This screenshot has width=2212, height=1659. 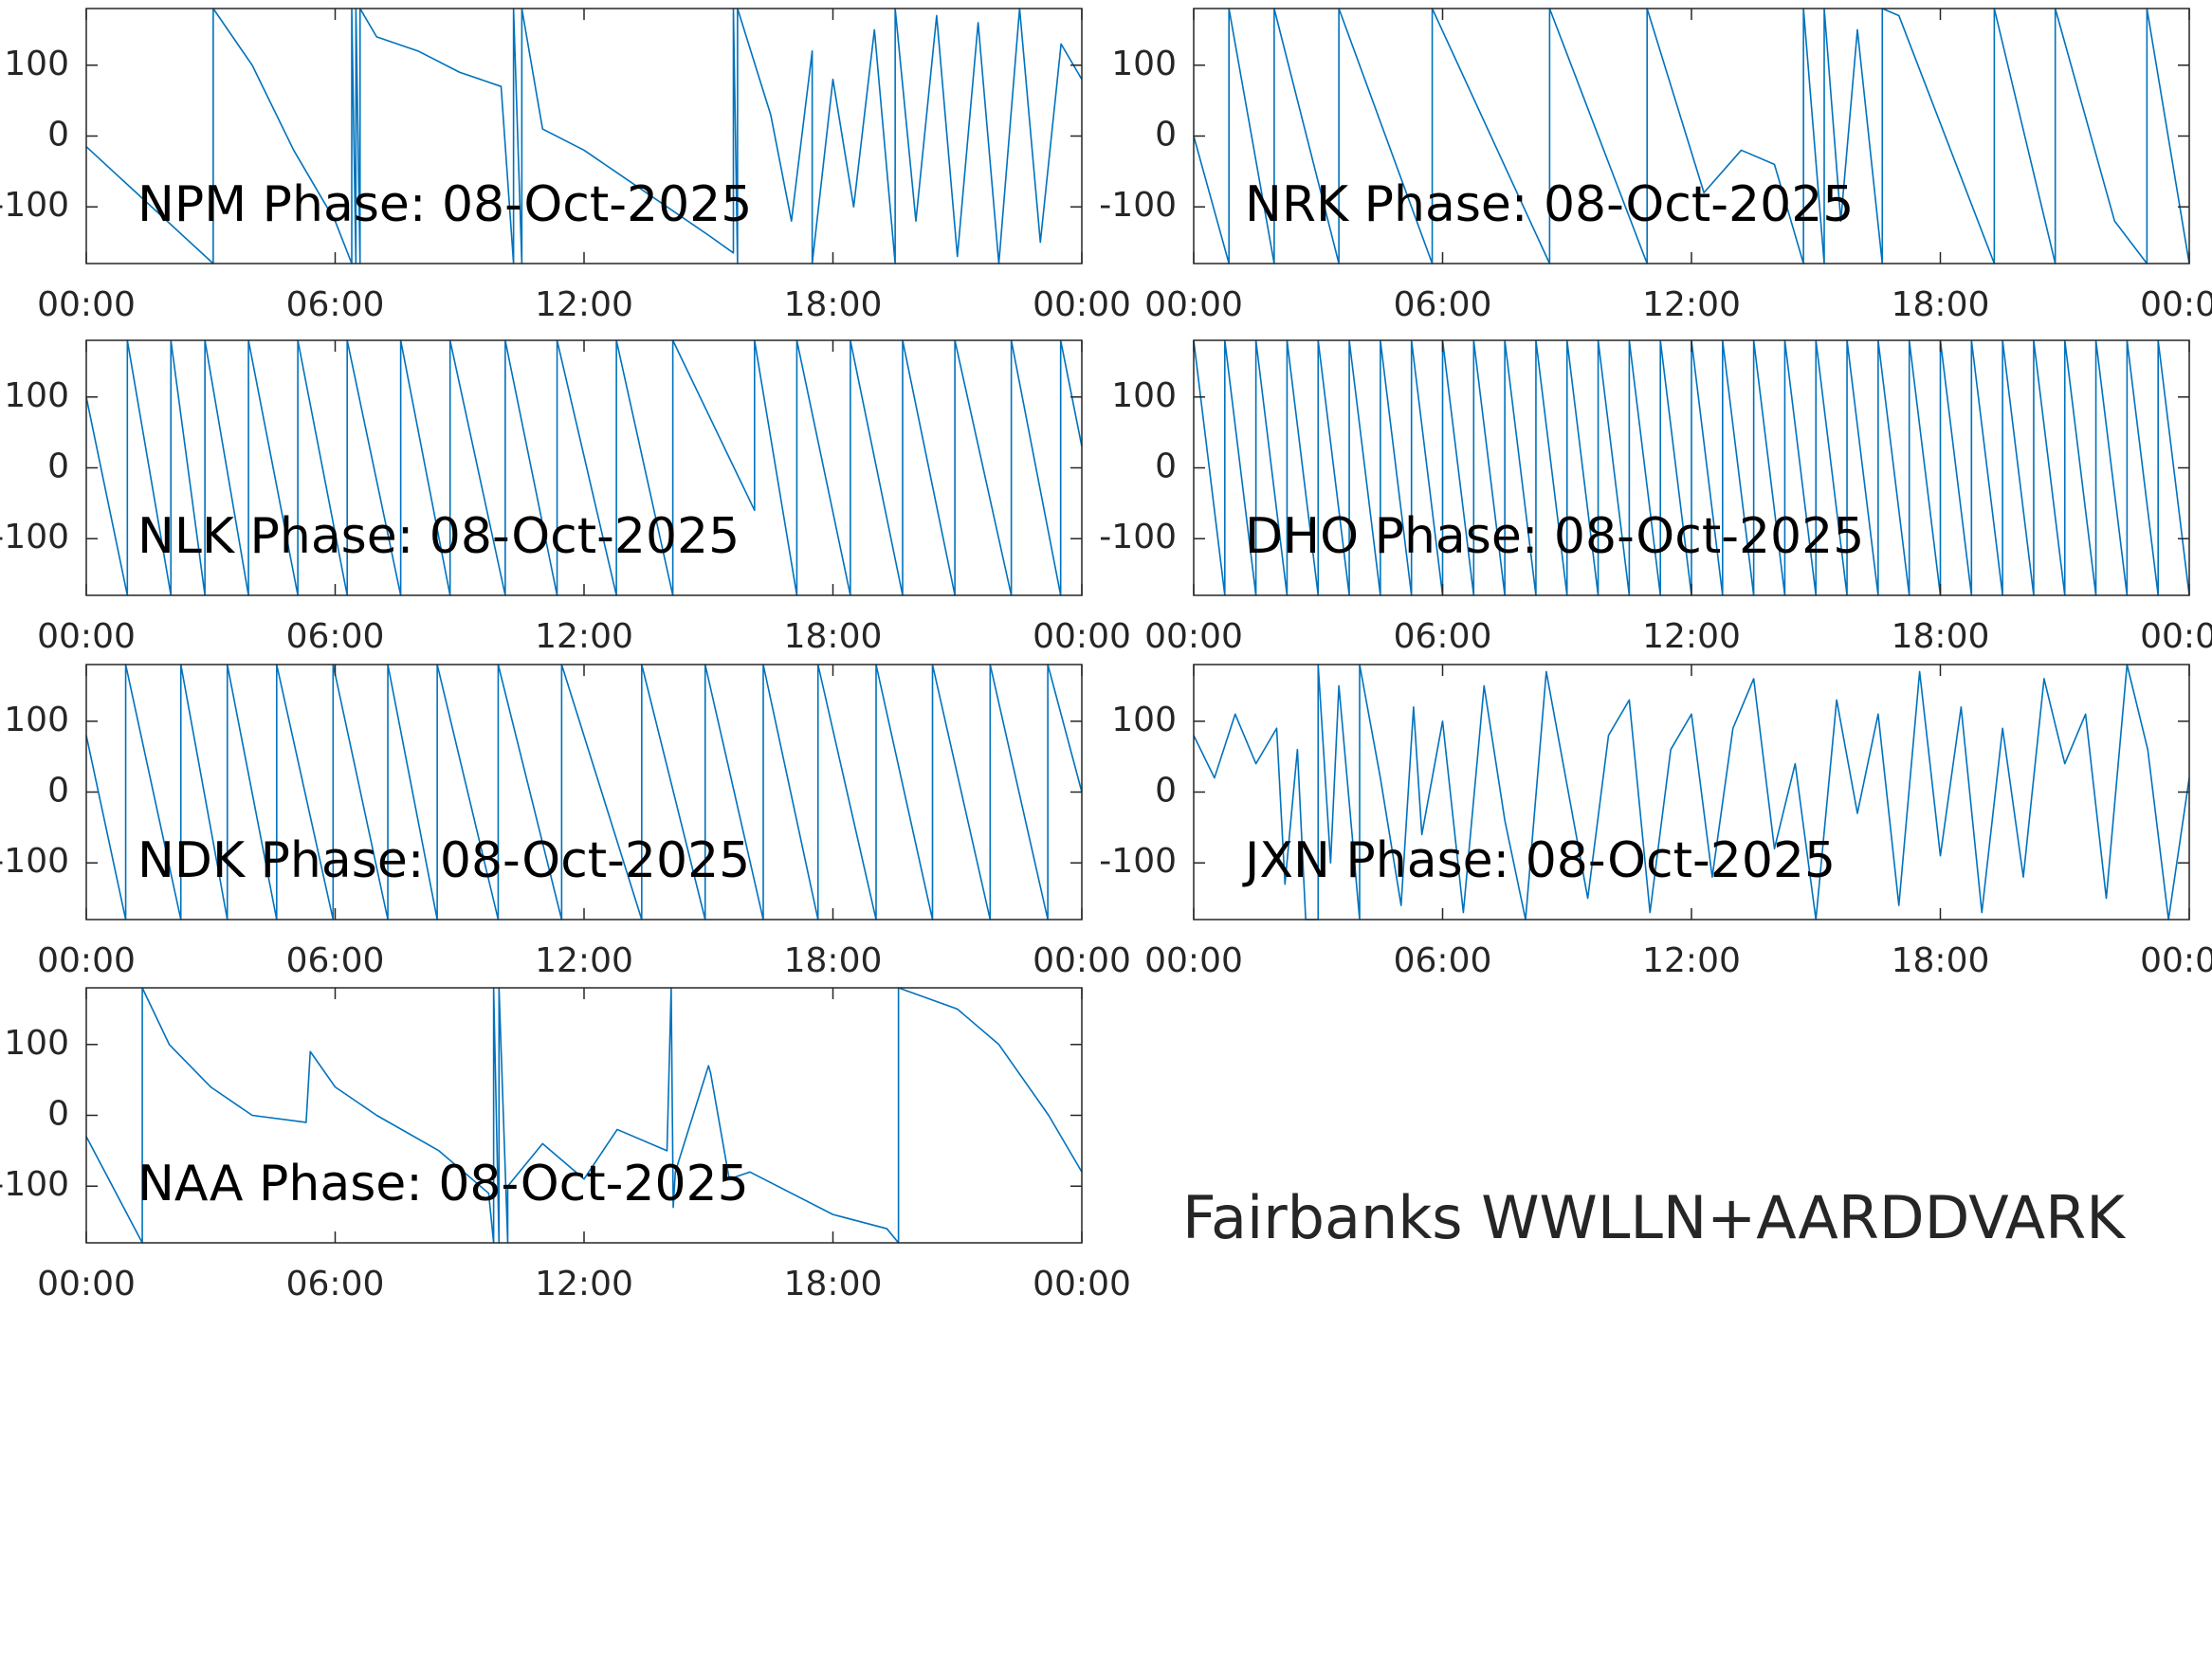 I want to click on chart-title: NLK Phase: 08-Oct-2025, so click(x=438, y=536).